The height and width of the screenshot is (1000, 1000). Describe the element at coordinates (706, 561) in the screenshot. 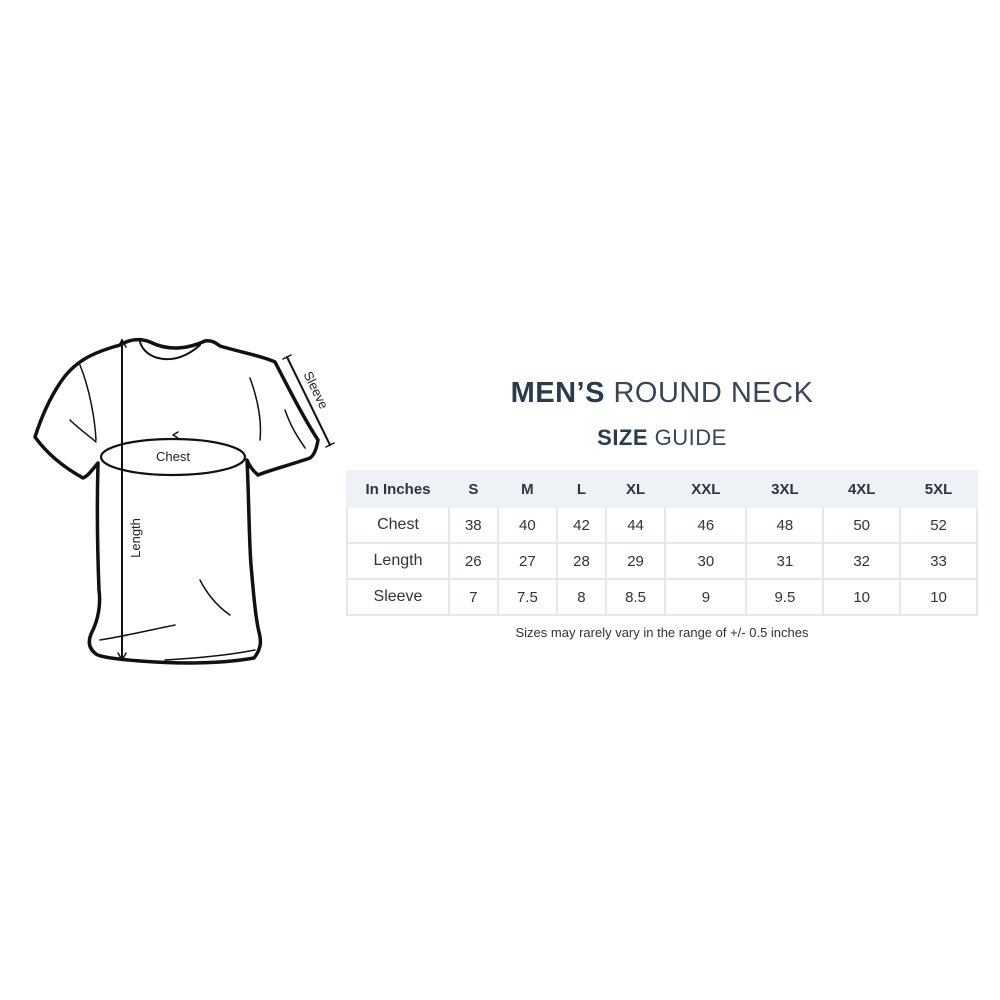

I see `table-cell: 30` at that location.